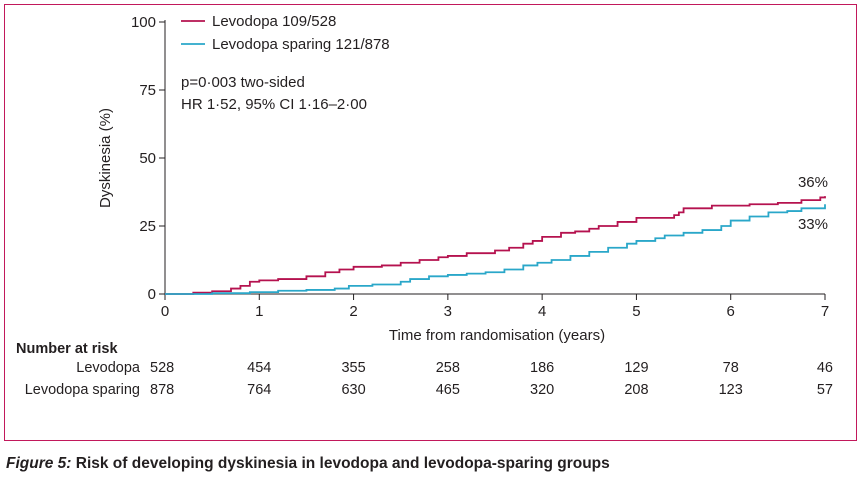  Describe the element at coordinates (825, 311) in the screenshot. I see `x-tick-label: 7` at that location.